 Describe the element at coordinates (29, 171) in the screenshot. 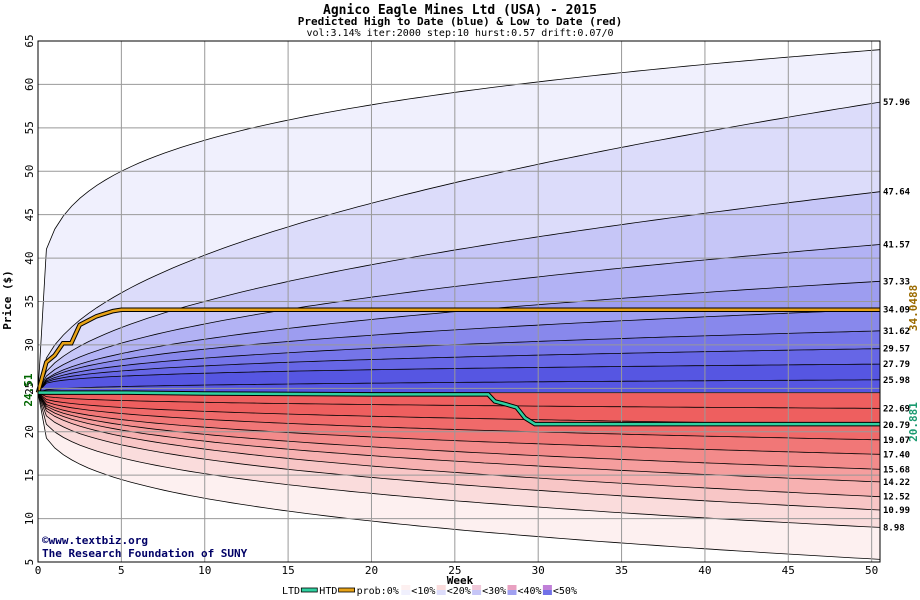

I see `y-tick-label: 50` at that location.